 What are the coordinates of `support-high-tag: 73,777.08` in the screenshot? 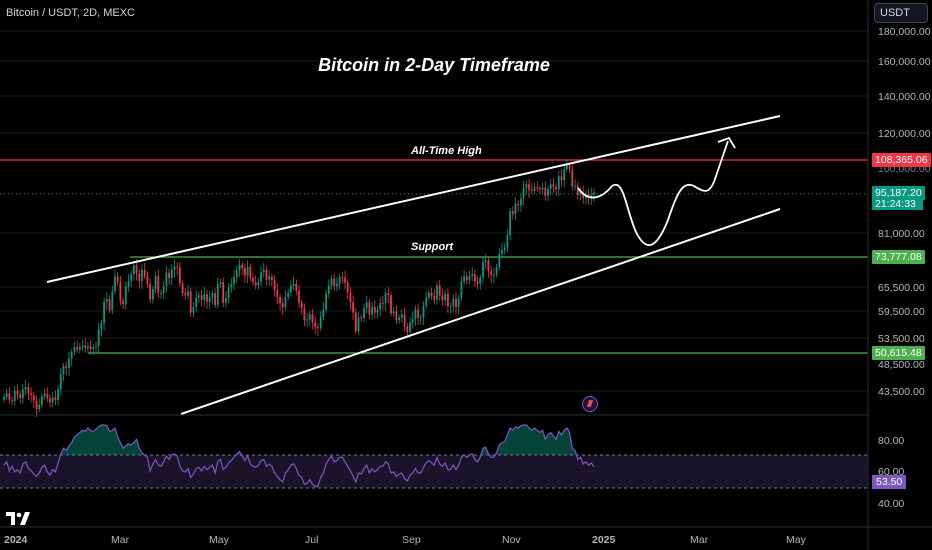 It's located at (898, 257).